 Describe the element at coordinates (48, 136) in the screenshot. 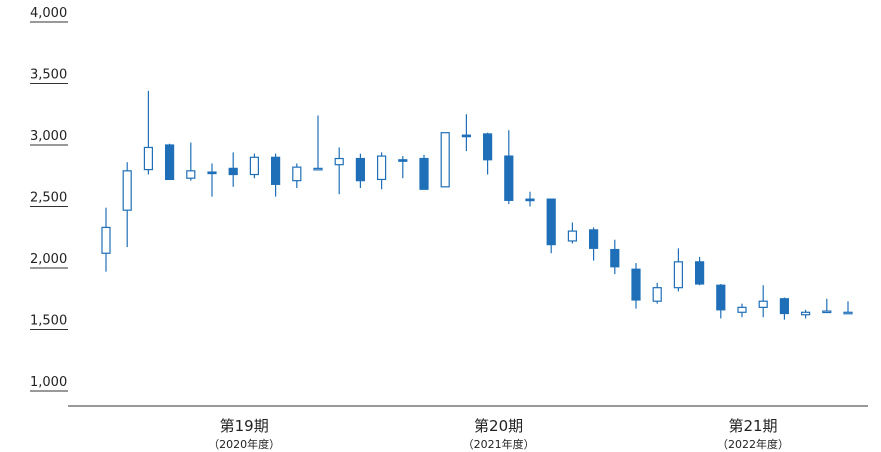

I see `y-tick-label: 3,000` at that location.